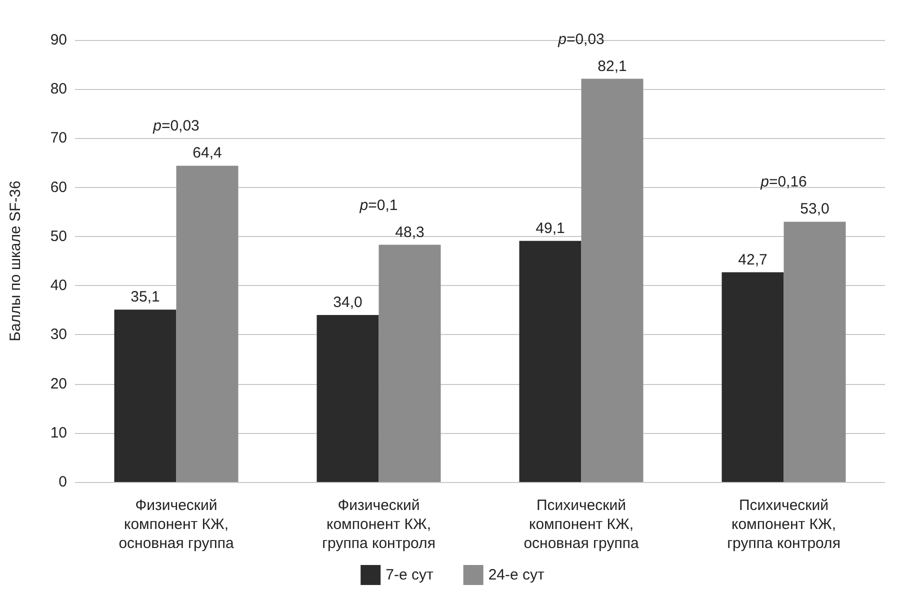 The image size is (905, 592). Describe the element at coordinates (58, 335) in the screenshot. I see `y-tick-label: 30` at that location.